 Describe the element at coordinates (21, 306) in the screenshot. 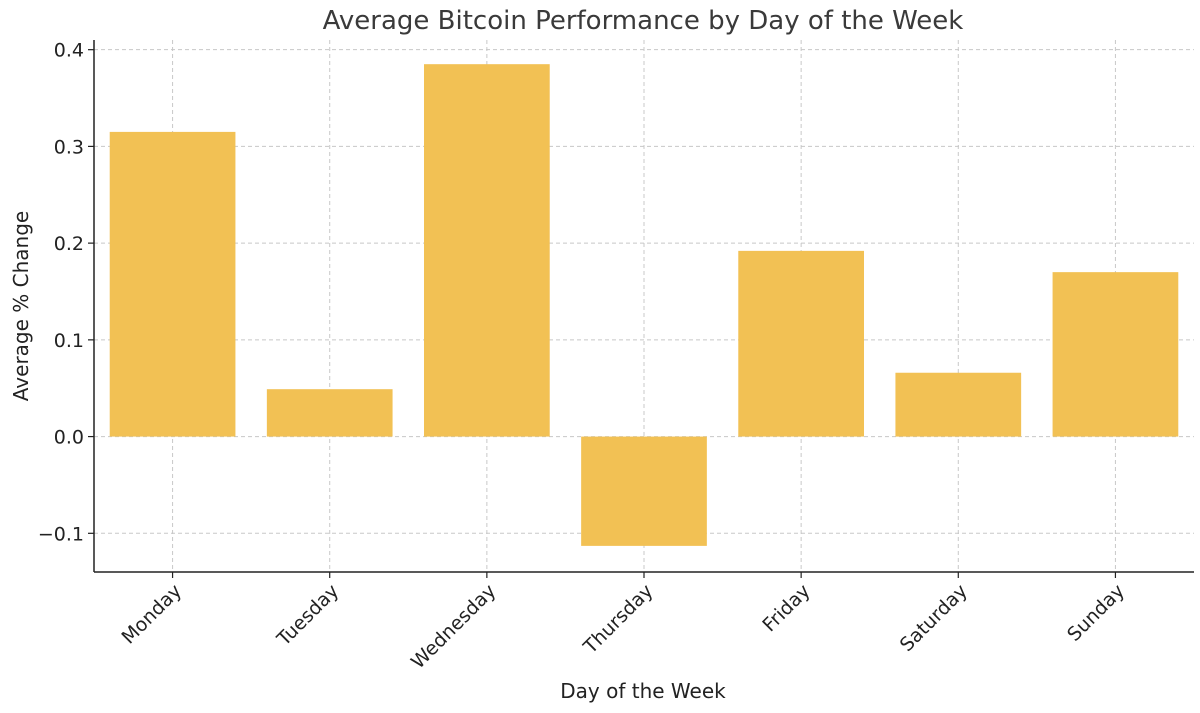

I see `y-axis-label: Average % Change` at that location.